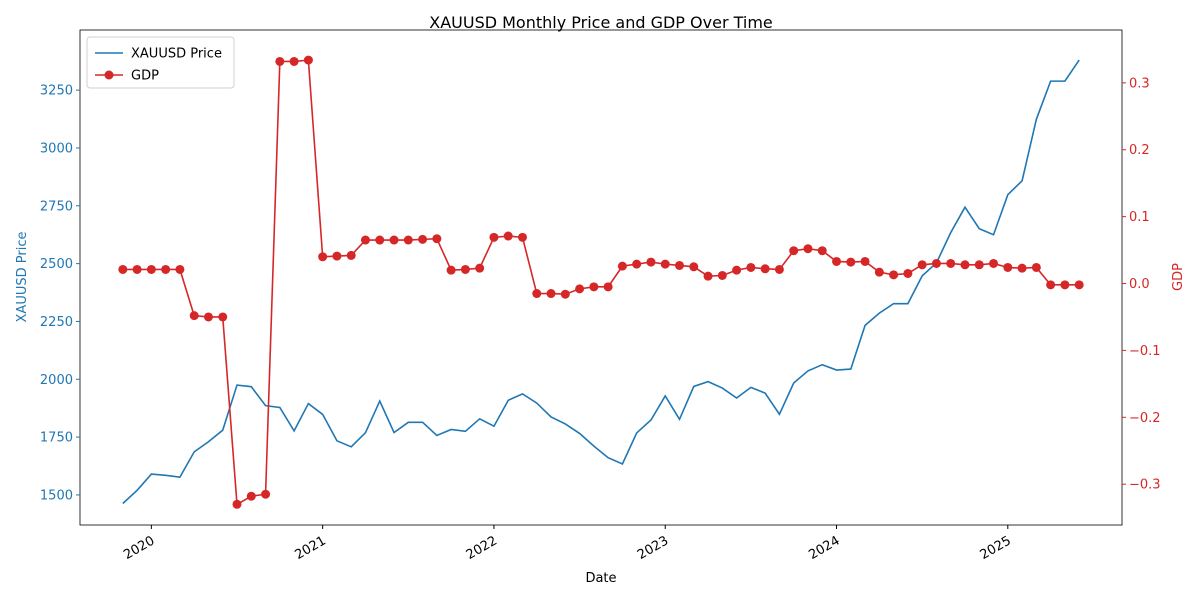  I want to click on y-tick-label: 1500, so click(56, 495).